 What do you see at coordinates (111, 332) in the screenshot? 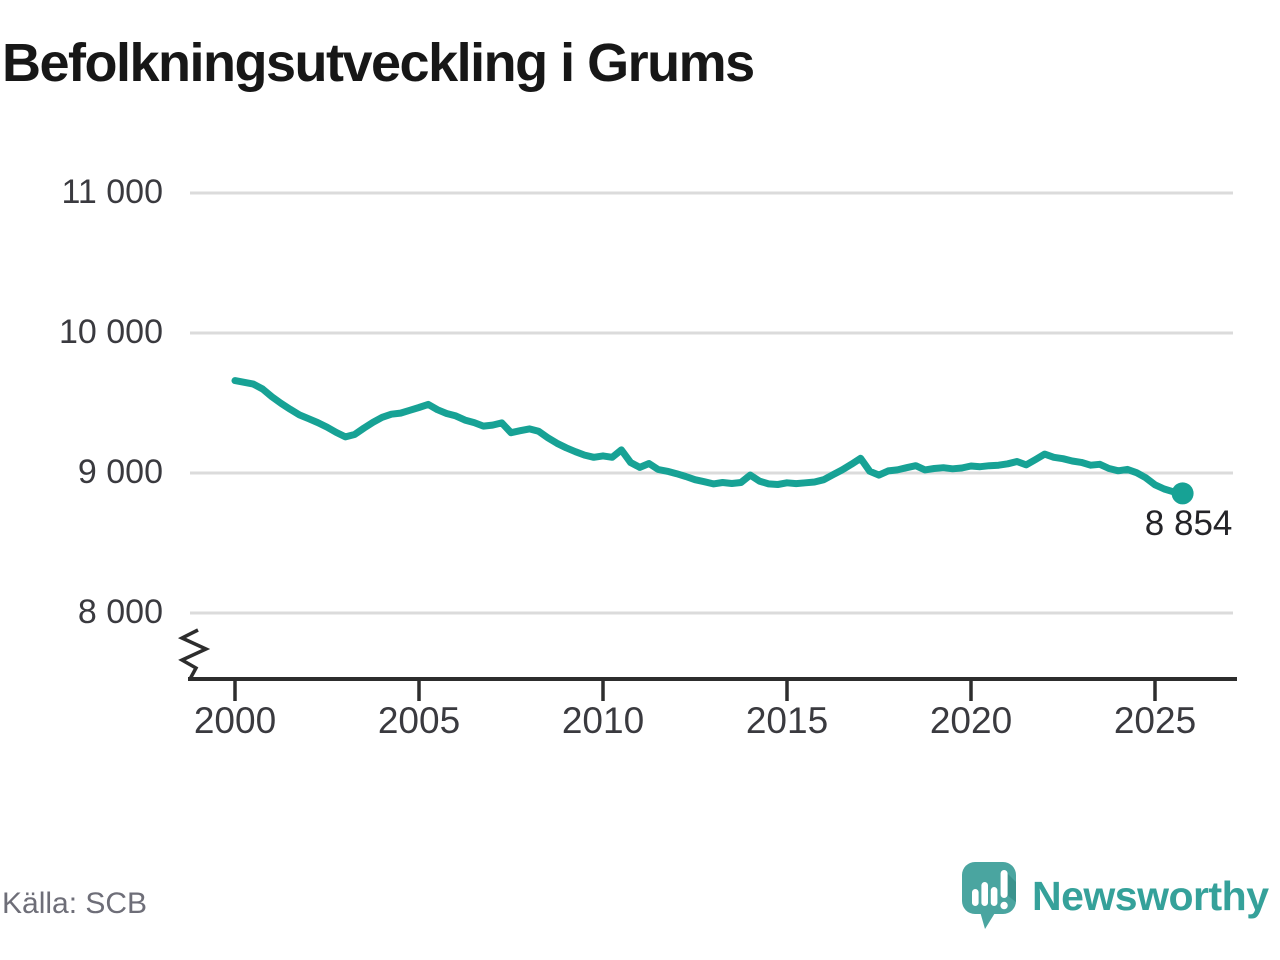
I see `y-tick-label: 10 000` at bounding box center [111, 332].